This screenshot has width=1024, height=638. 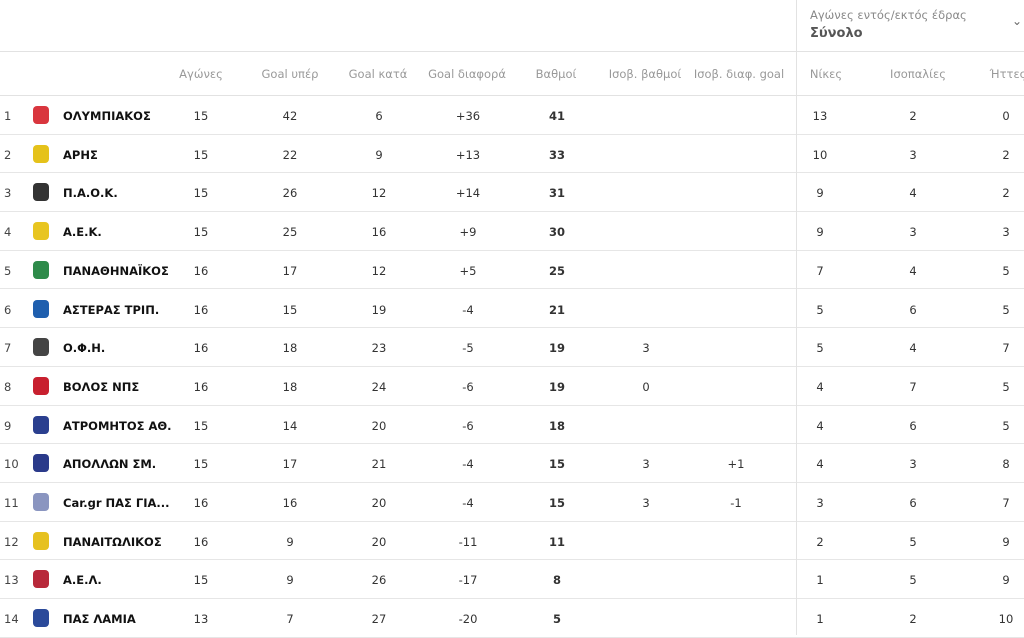 I want to click on column-header: Ισοπαλίες, so click(x=918, y=74).